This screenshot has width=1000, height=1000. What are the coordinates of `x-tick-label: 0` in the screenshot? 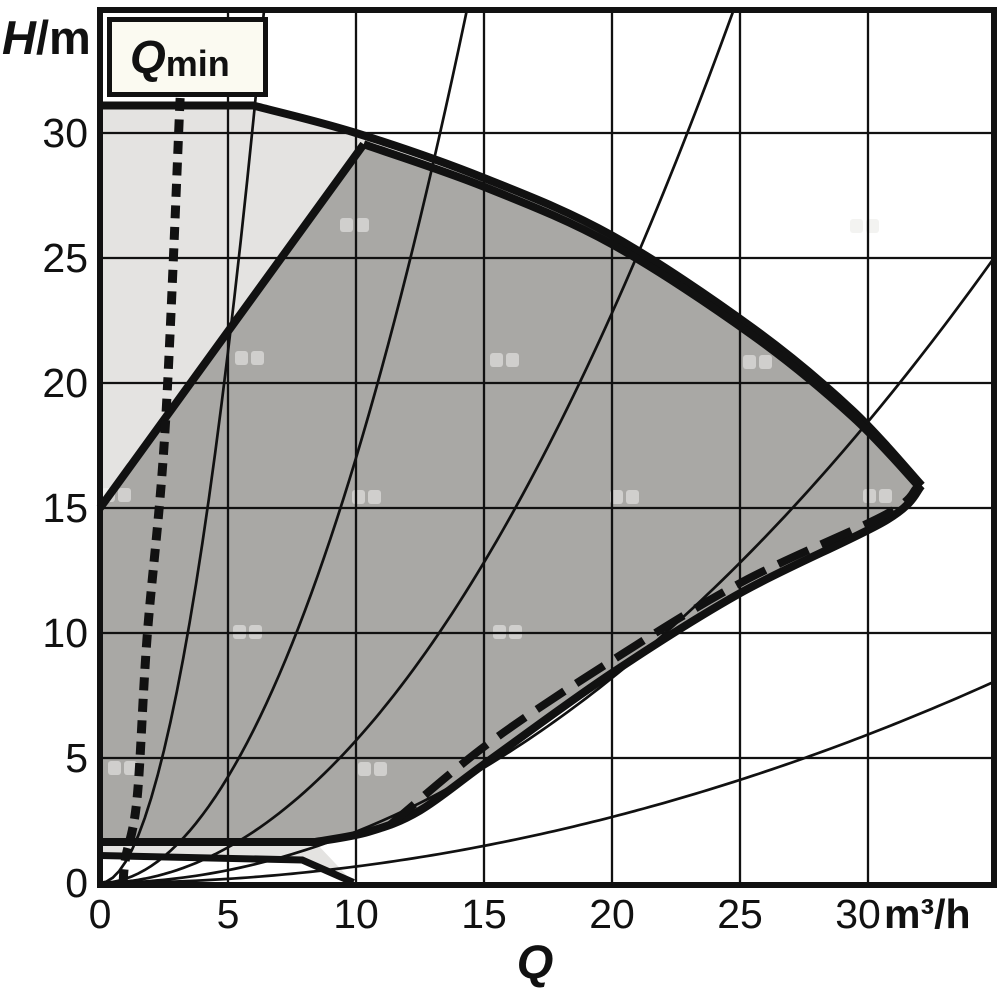 It's located at (100, 914).